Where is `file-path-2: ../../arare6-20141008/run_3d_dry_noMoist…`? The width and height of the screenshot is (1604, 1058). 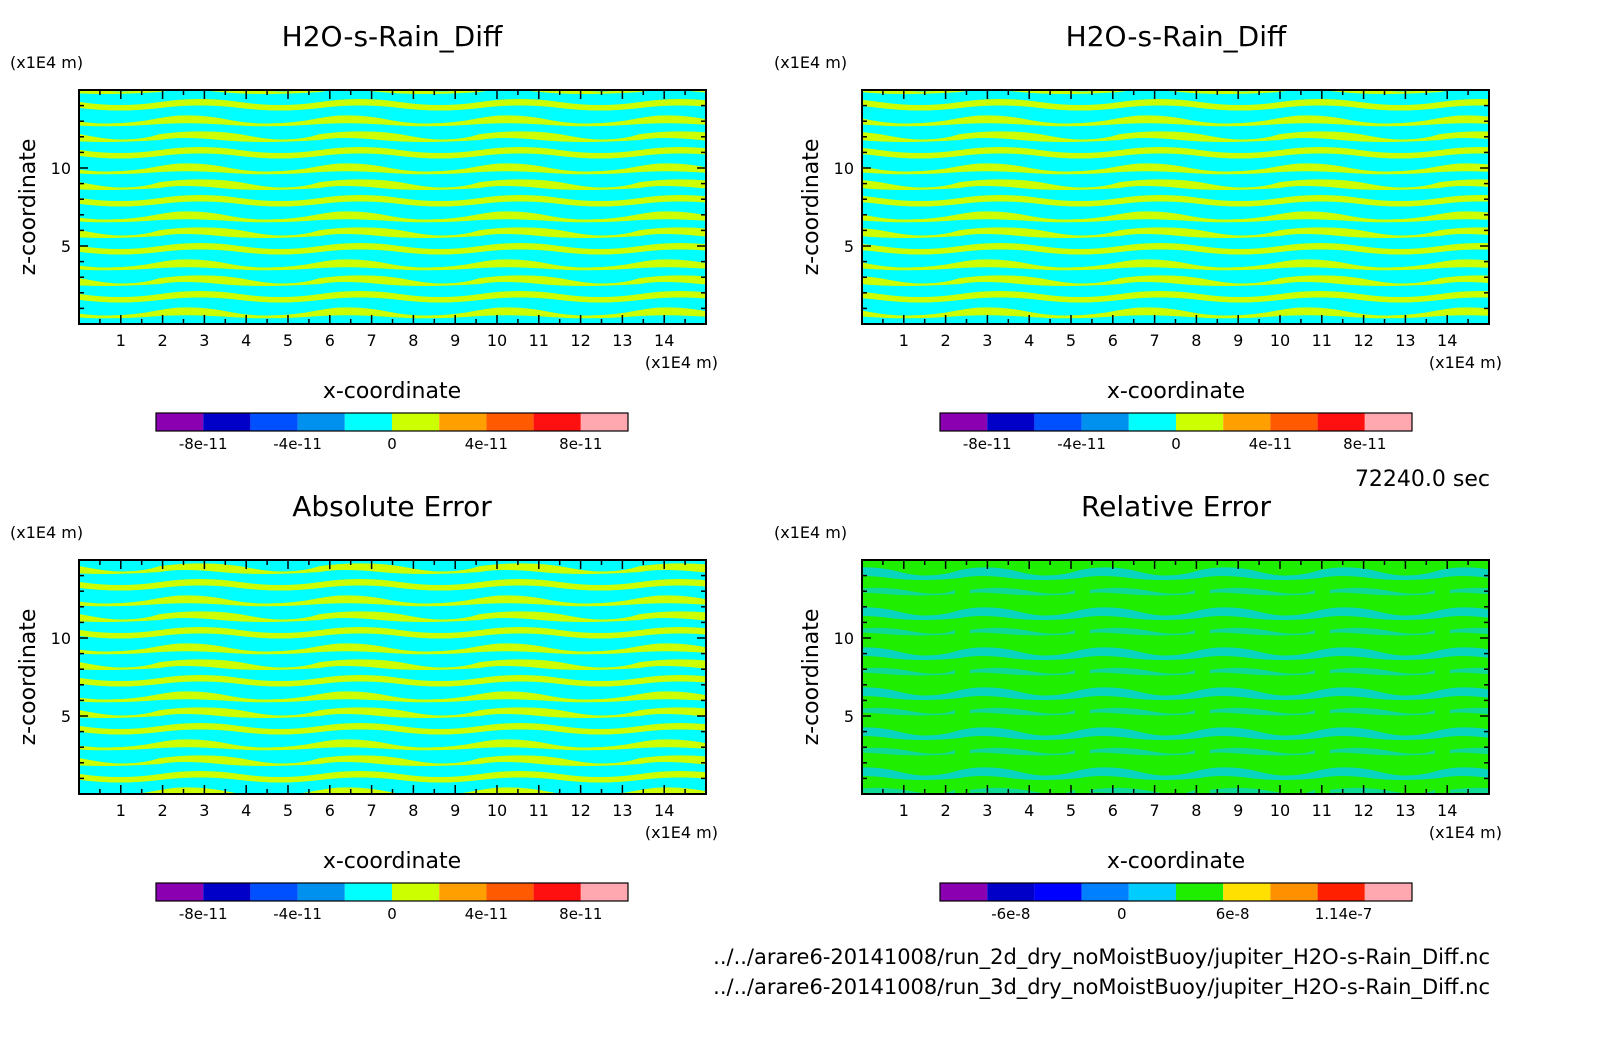 file-path-2: ../../arare6-20141008/run_3d_dry_noMoist… is located at coordinates (1101, 987).